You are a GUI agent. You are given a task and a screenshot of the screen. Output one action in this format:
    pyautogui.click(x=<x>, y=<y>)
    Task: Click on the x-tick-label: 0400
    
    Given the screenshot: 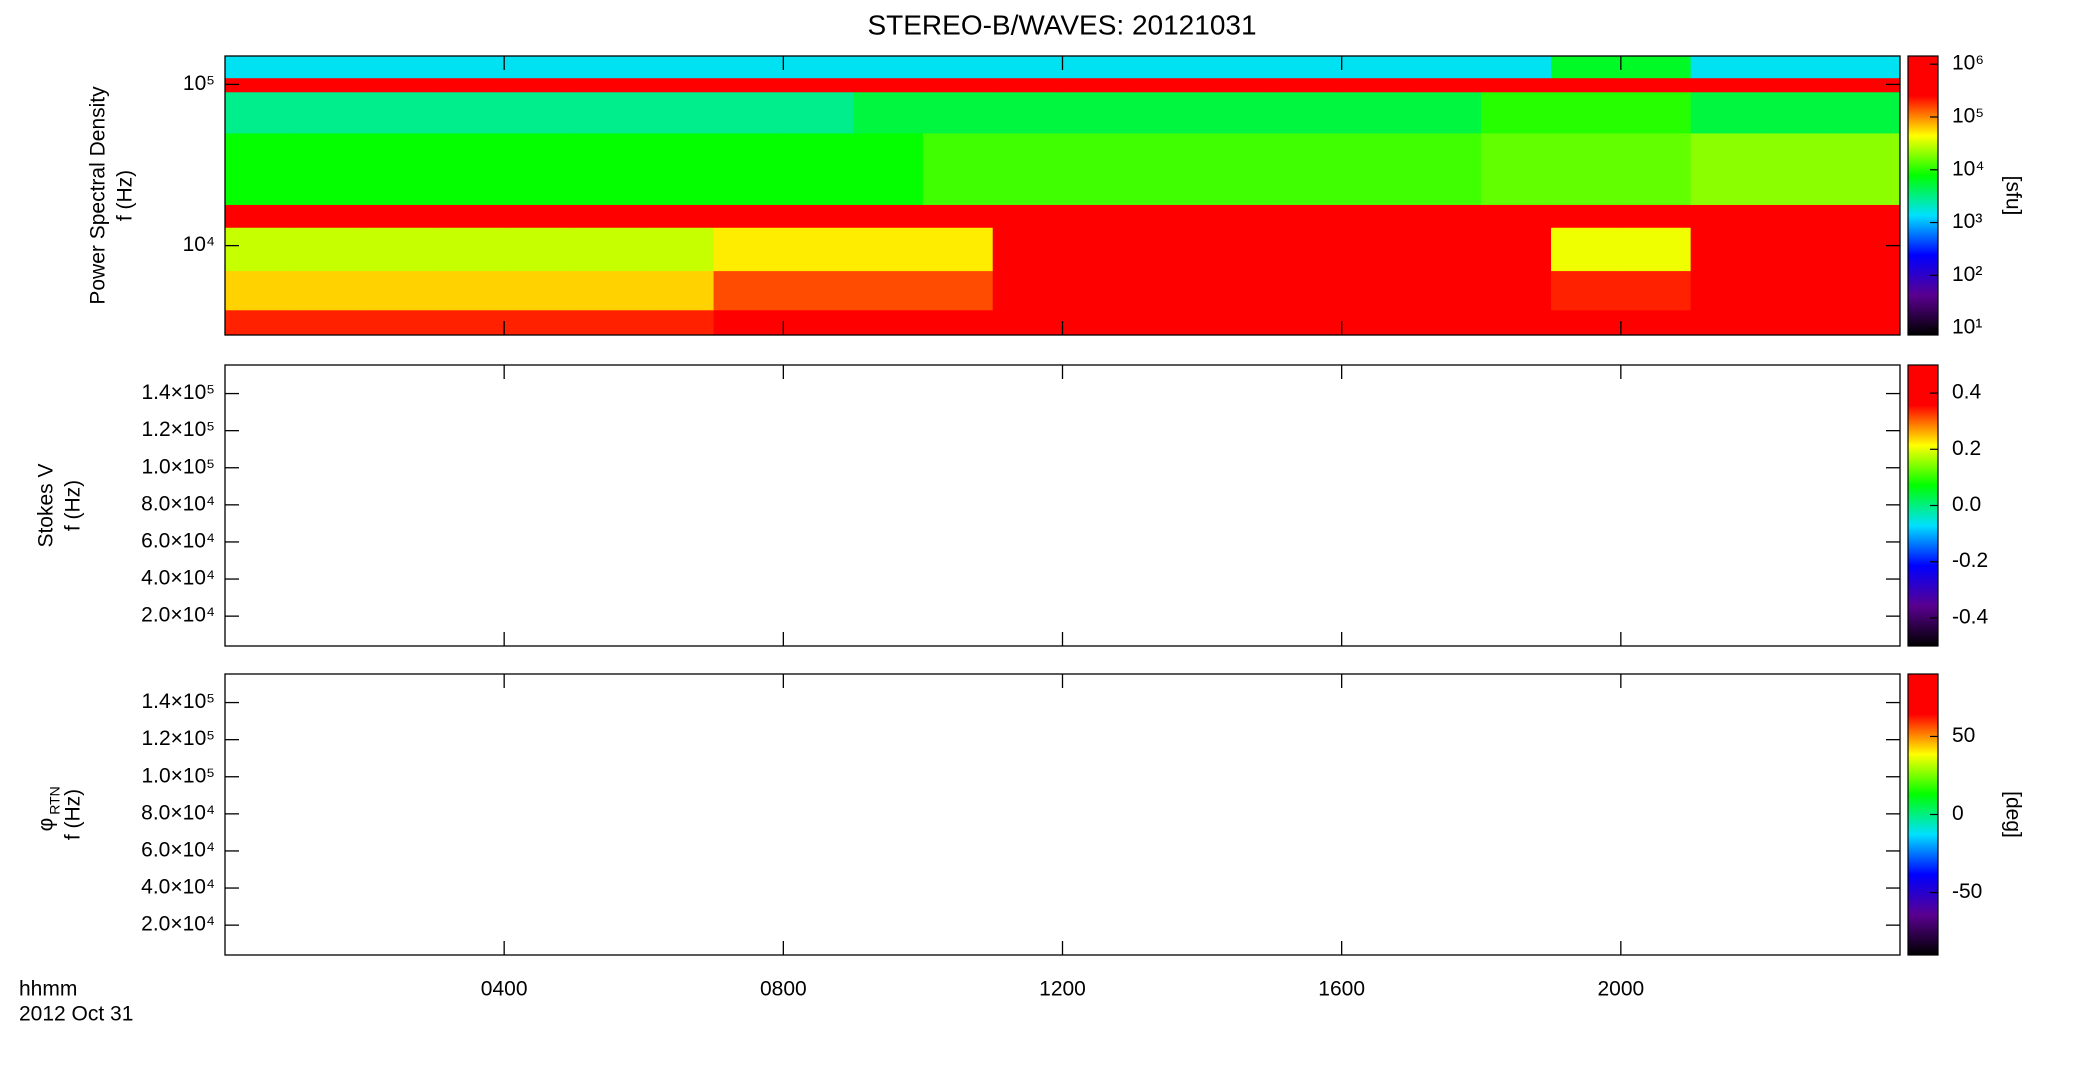 What is the action you would take?
    pyautogui.click(x=504, y=989)
    